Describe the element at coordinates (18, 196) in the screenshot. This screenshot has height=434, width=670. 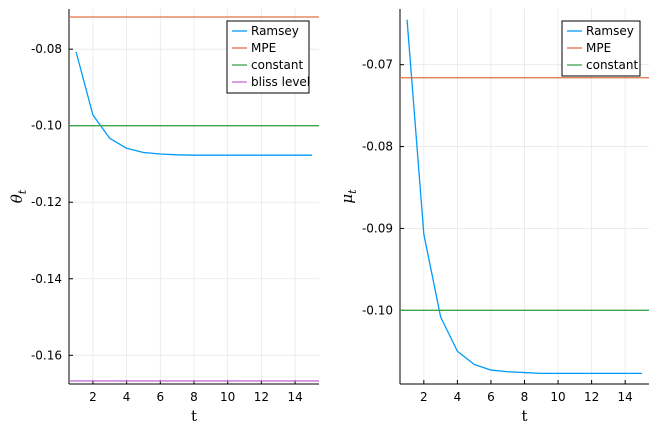
I see `y-axis-title: θt` at that location.